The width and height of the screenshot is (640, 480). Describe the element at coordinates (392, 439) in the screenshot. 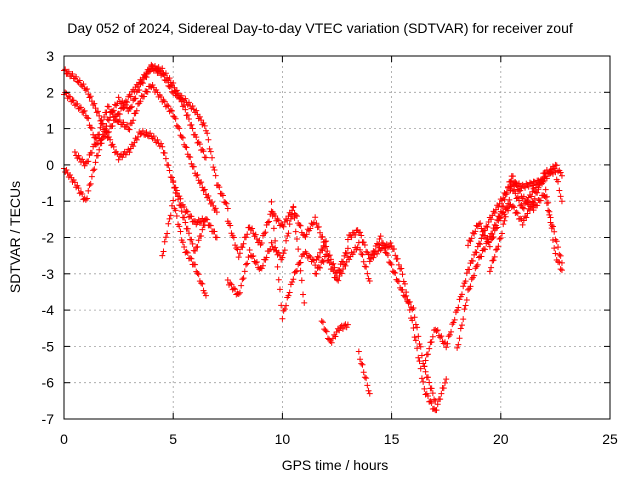

I see `x-tick-label: 15` at that location.